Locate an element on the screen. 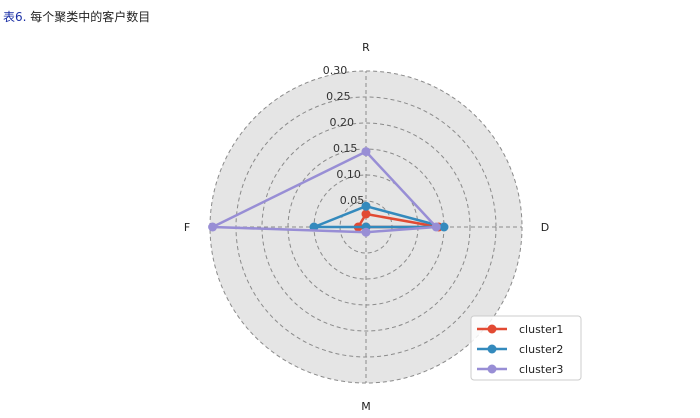 The width and height of the screenshot is (700, 418). axis-label-D: D is located at coordinates (545, 227).